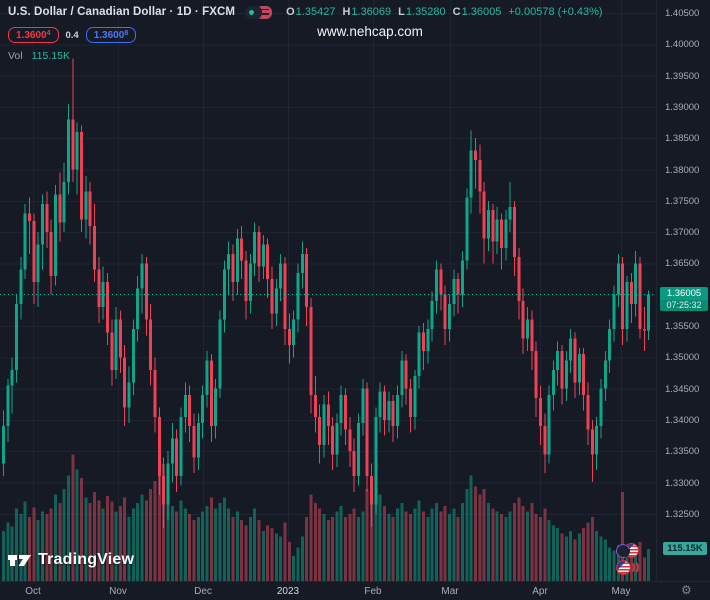 This screenshot has width=710, height=600. What do you see at coordinates (684, 305) in the screenshot?
I see `bar-countdown: 07:25:32` at bounding box center [684, 305].